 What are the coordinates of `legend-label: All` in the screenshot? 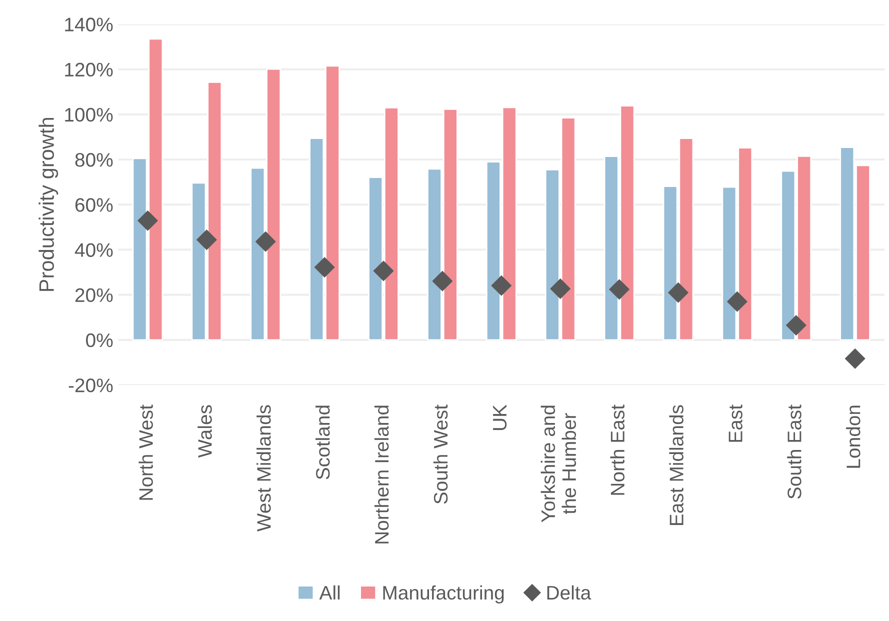 It's located at (329, 592).